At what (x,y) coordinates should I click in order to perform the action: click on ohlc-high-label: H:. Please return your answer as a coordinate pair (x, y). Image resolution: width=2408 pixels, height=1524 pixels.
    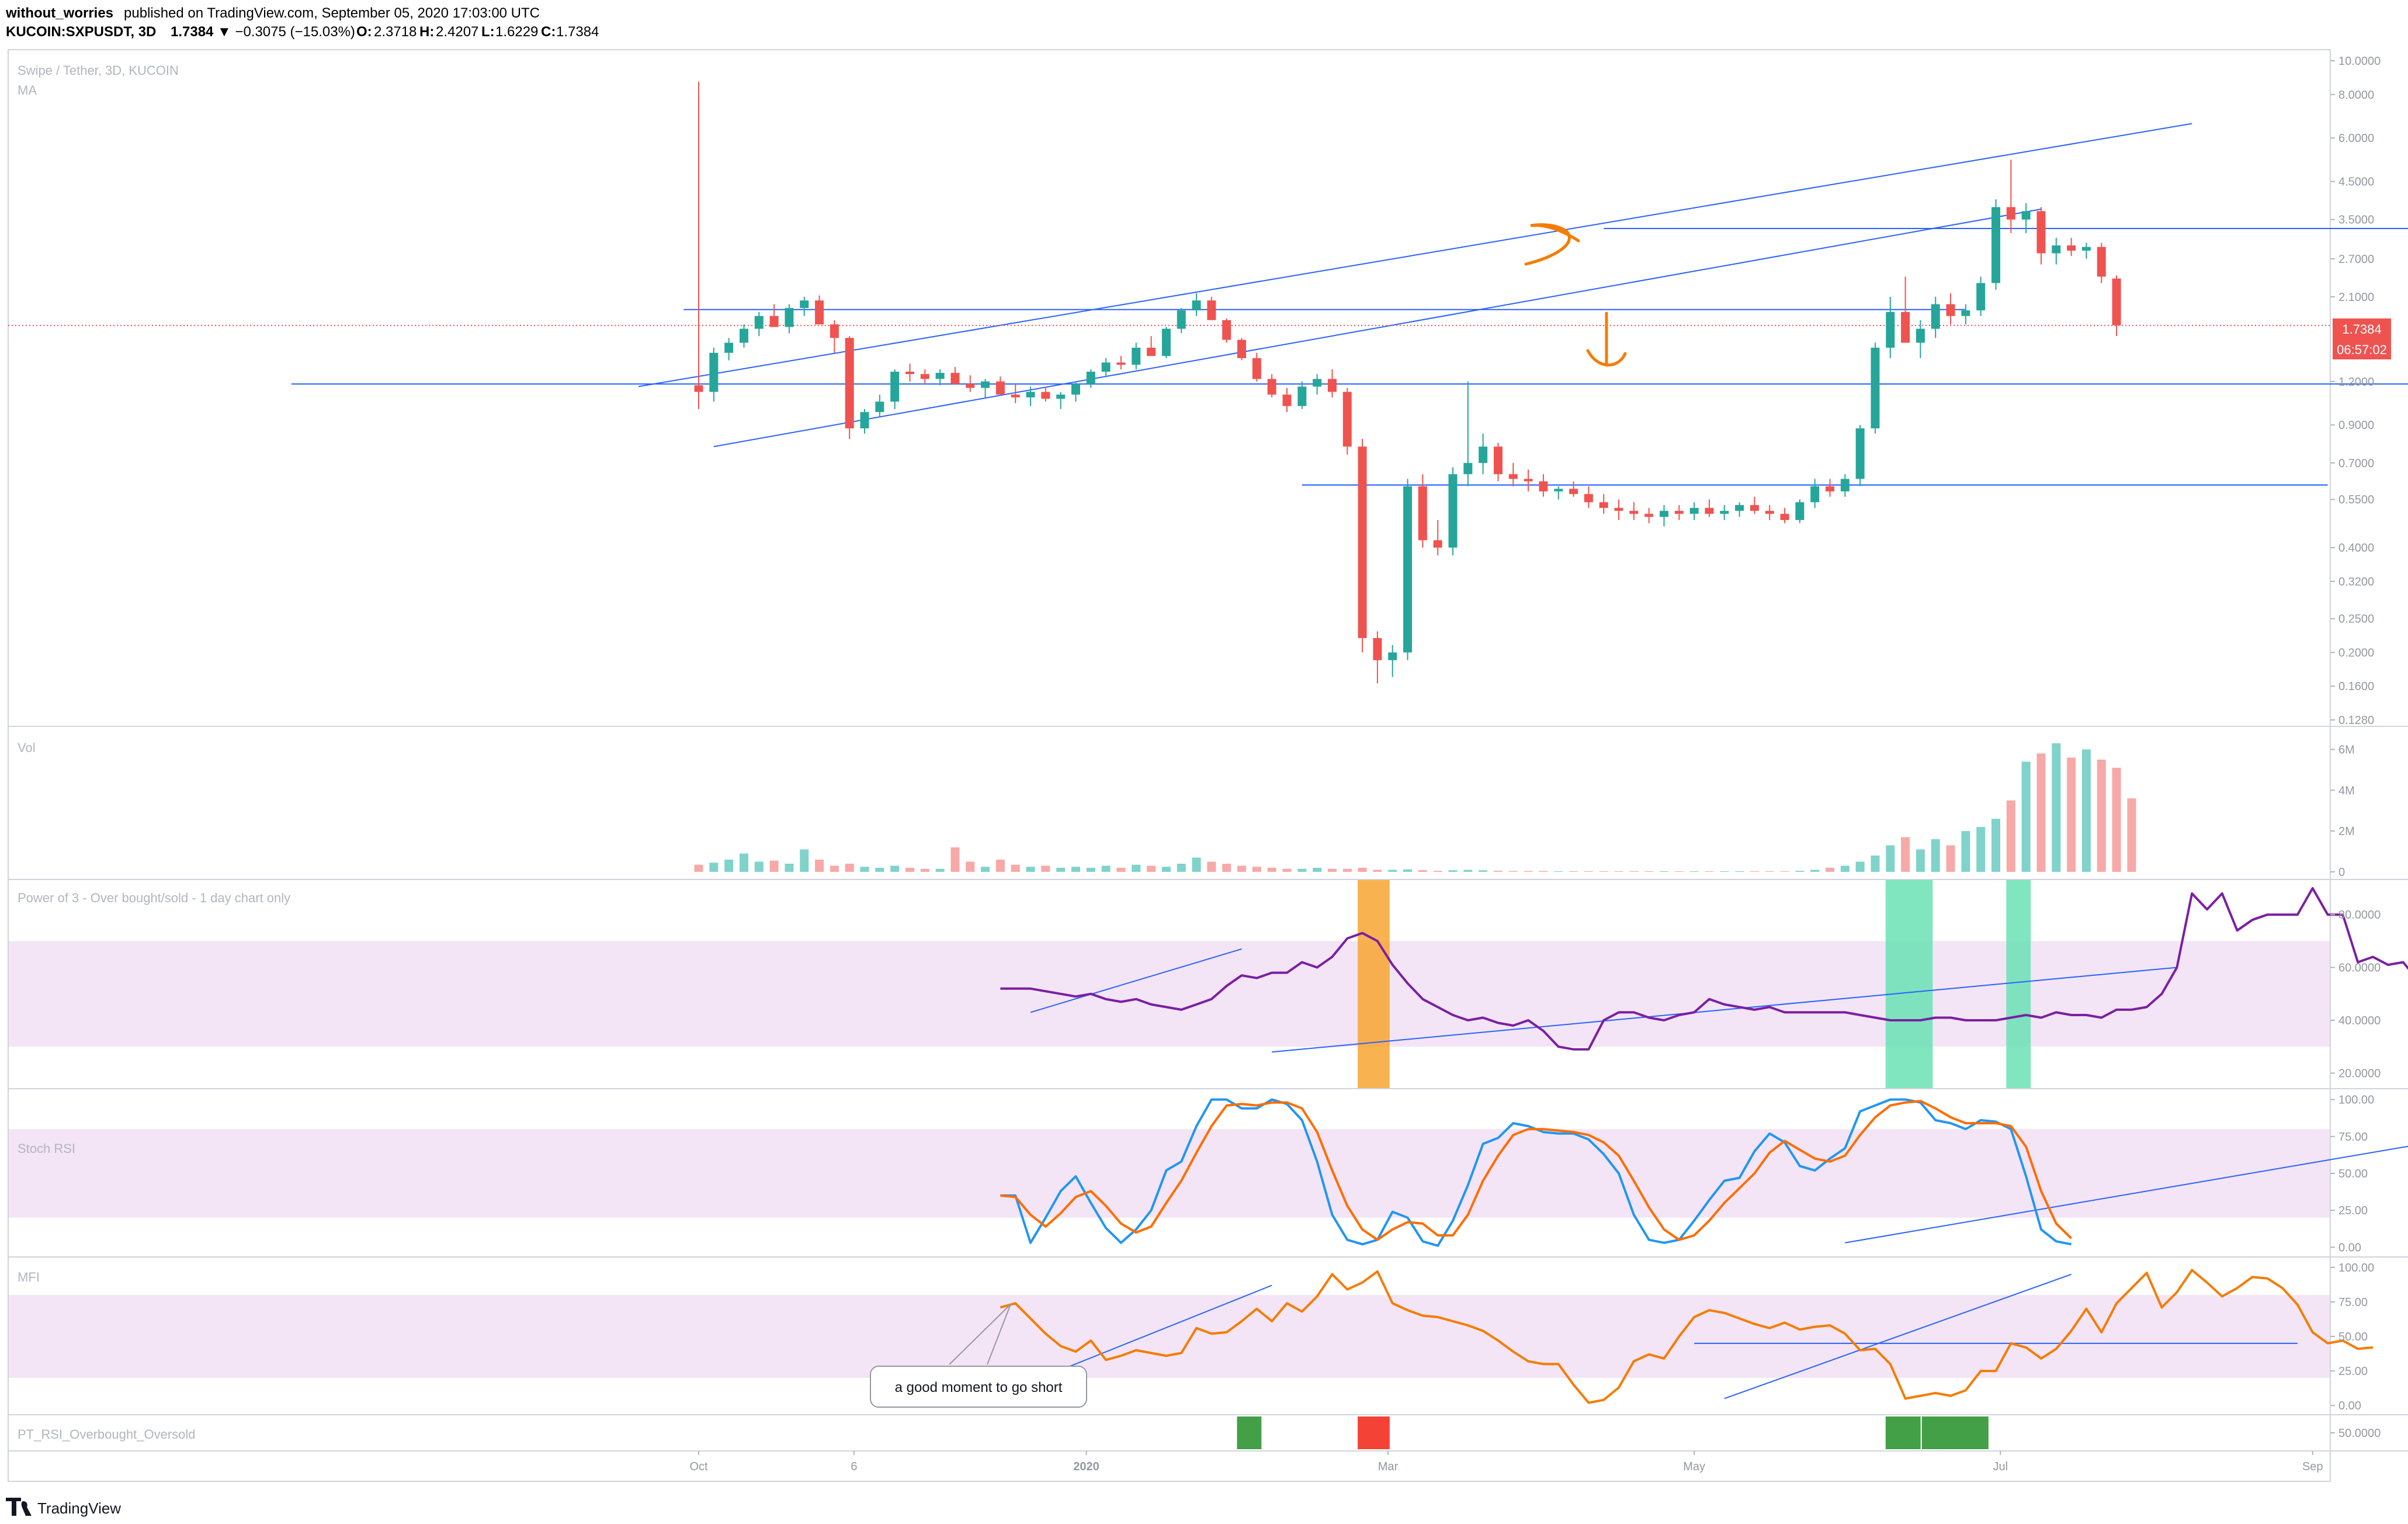
    Looking at the image, I should click on (426, 32).